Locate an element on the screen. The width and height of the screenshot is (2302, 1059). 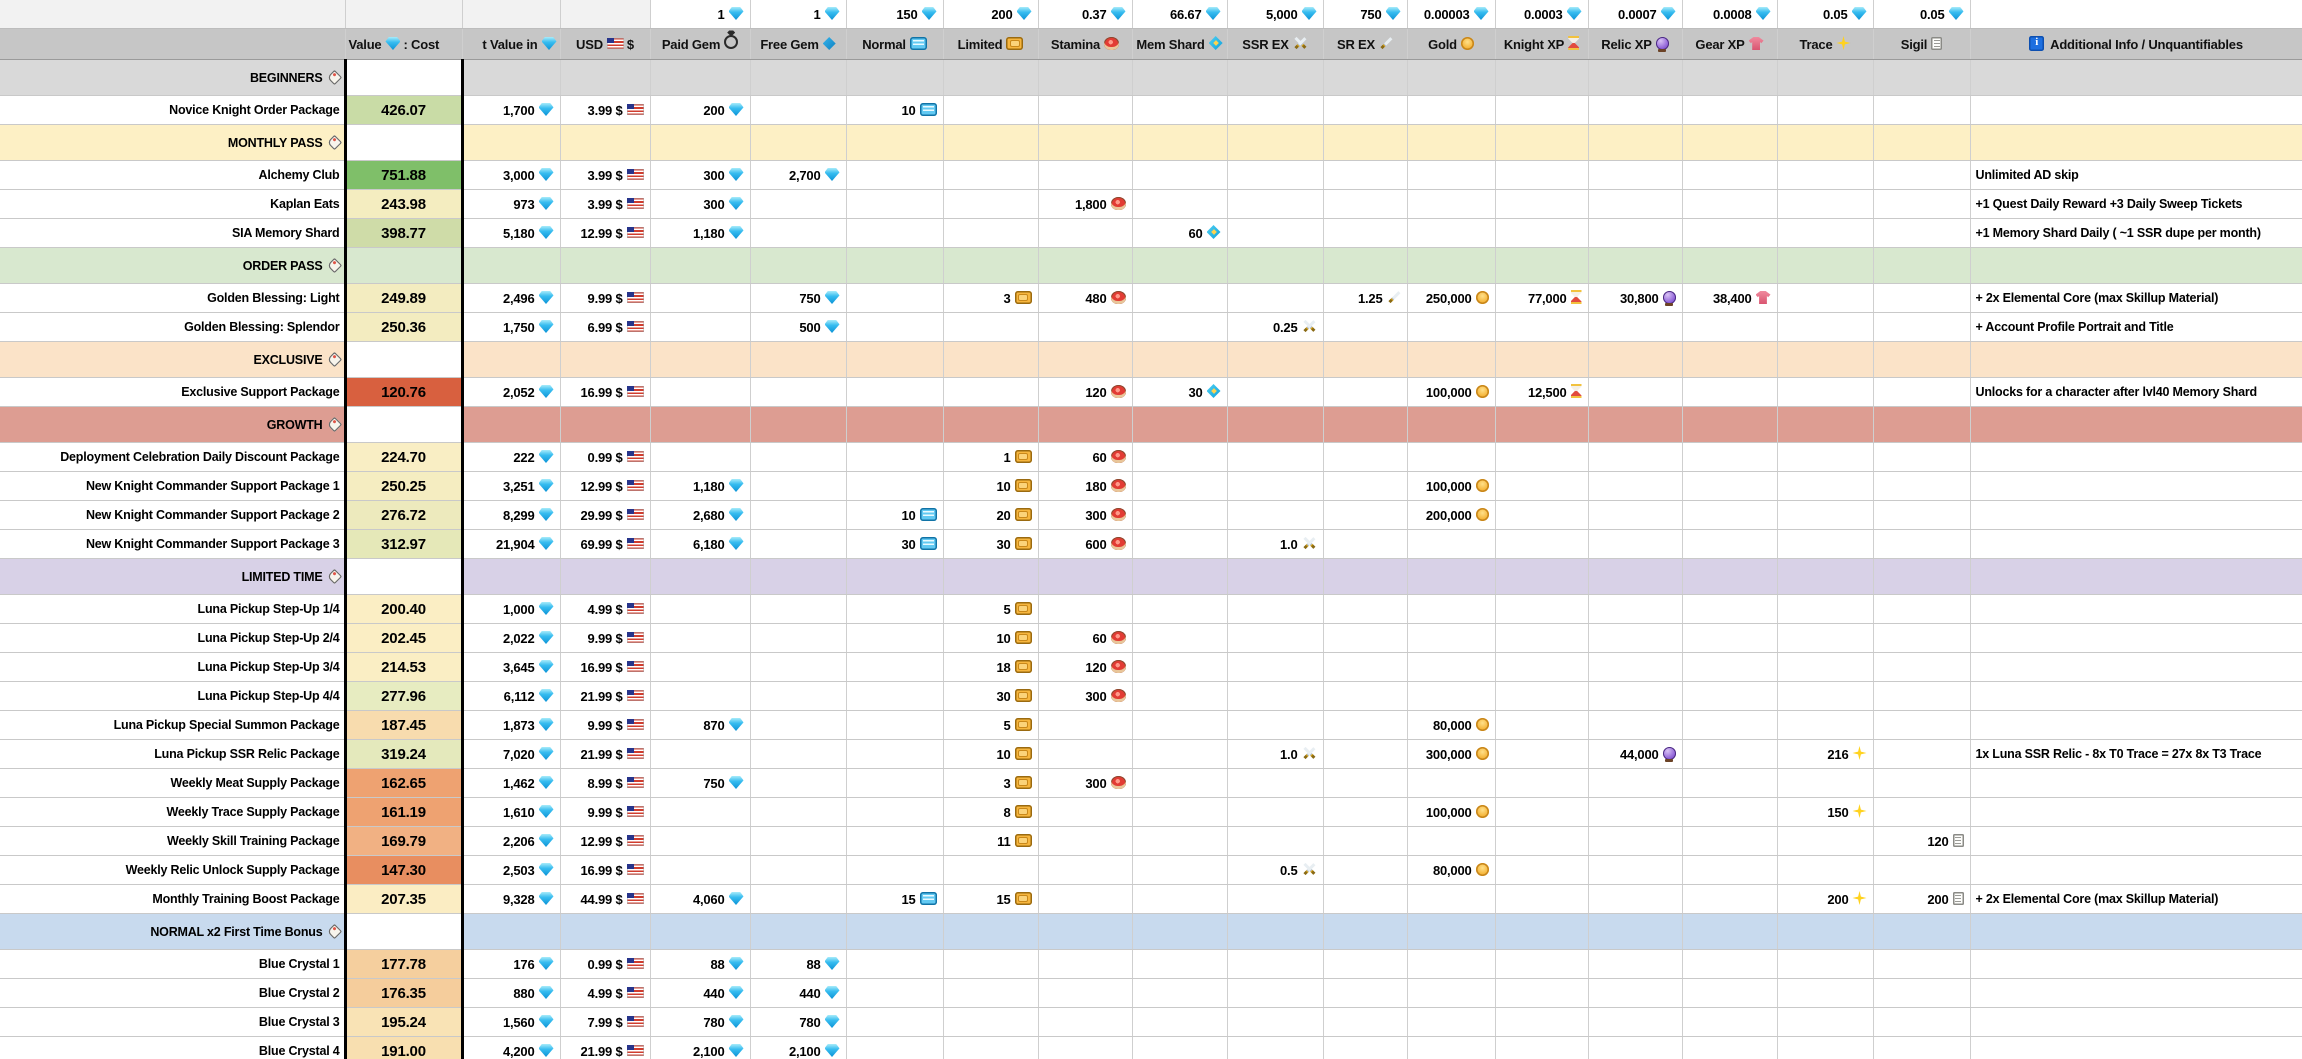
cell-tot: 2,496 is located at coordinates (511, 298).